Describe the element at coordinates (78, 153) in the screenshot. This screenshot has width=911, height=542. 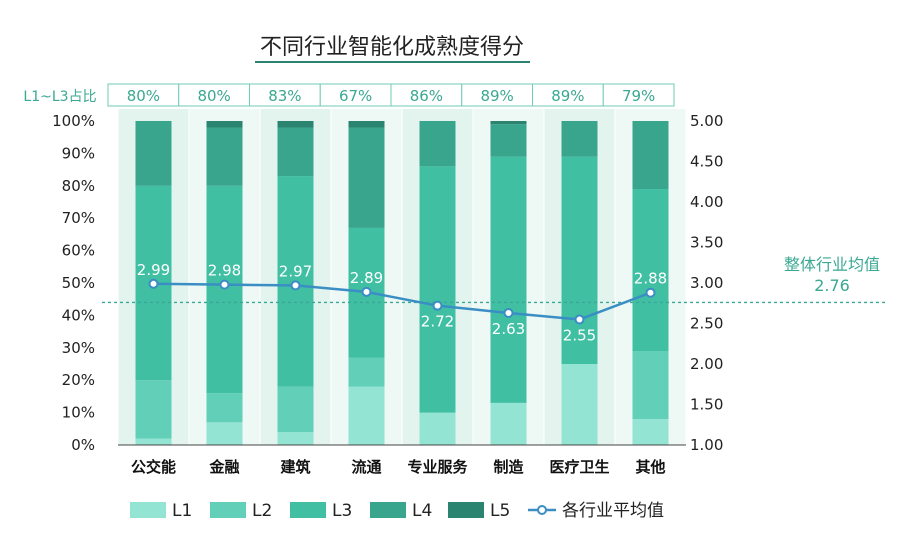
I see `left-tick-label: 90%` at that location.